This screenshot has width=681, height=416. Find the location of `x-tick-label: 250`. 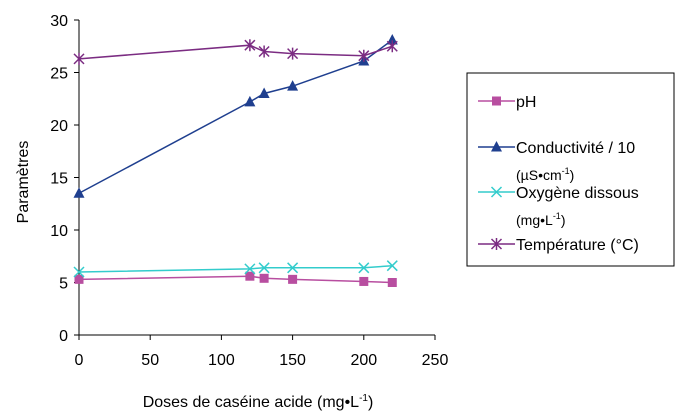

x-tick-label: 250 is located at coordinates (435, 360).